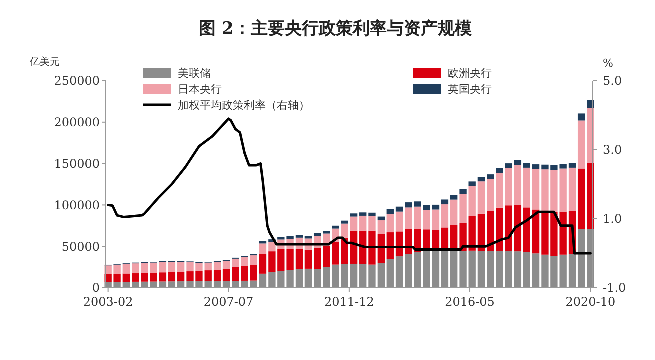 The height and width of the screenshot is (360, 655). What do you see at coordinates (591, 302) in the screenshot?
I see `x-tick-label: 2020-10` at bounding box center [591, 302].